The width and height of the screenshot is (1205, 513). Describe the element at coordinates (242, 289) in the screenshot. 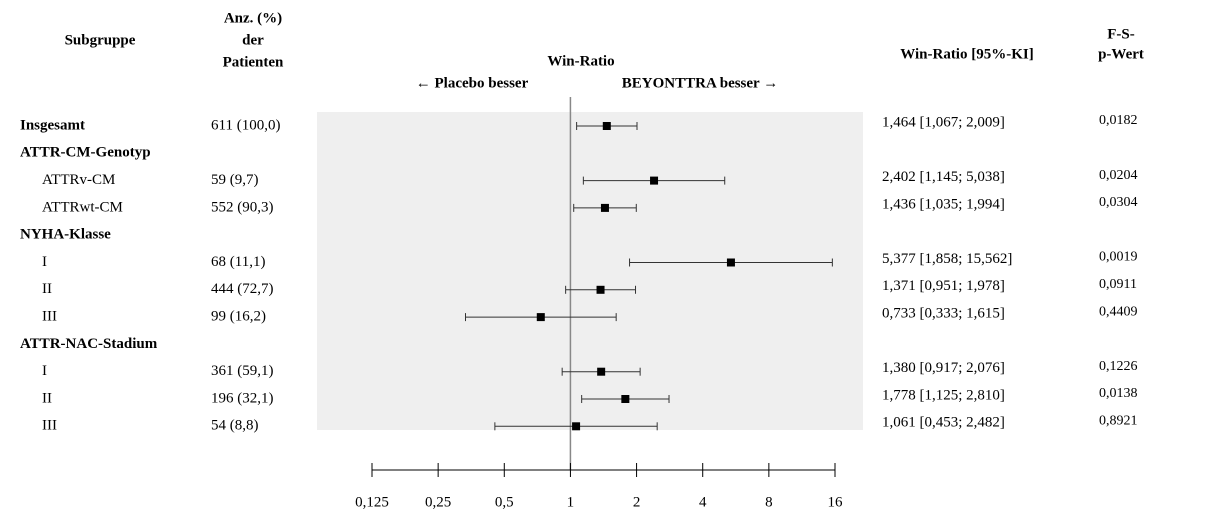

I see `n-label: 444 (72,7)` at that location.